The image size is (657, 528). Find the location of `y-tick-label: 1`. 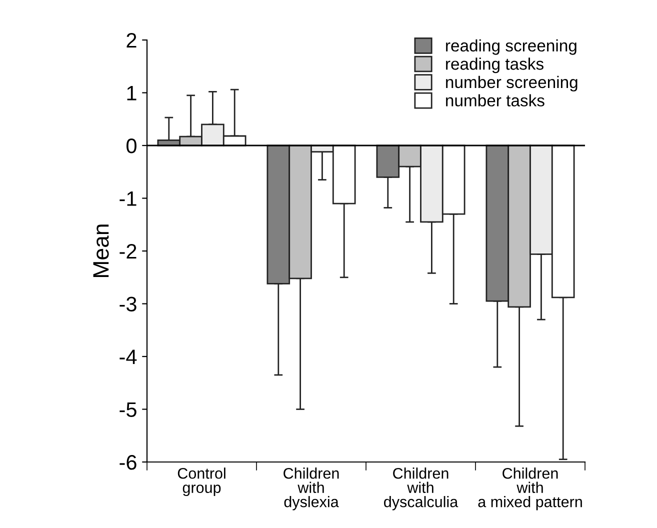

y-tick-label: 1 is located at coordinates (131, 93).